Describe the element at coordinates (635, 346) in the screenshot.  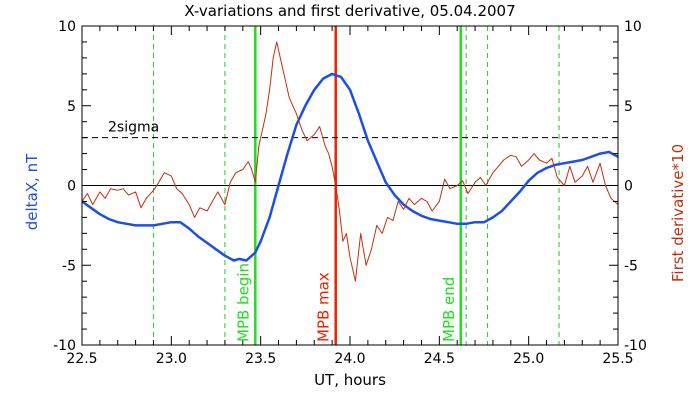
I see `y-tick-label-right: -10` at that location.